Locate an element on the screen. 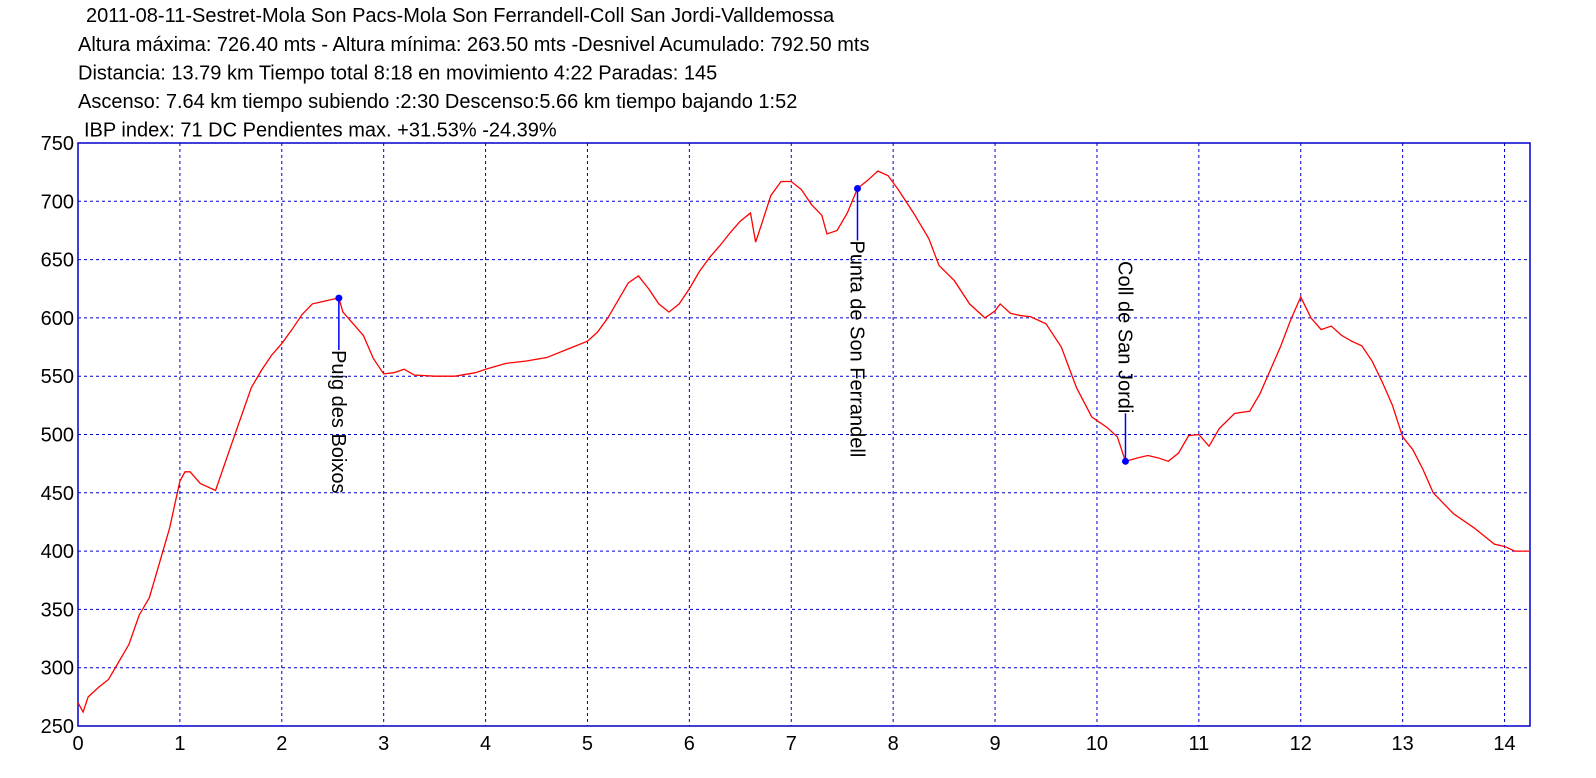 This screenshot has height=778, width=1596. x-tick-label: 3 is located at coordinates (383, 744).